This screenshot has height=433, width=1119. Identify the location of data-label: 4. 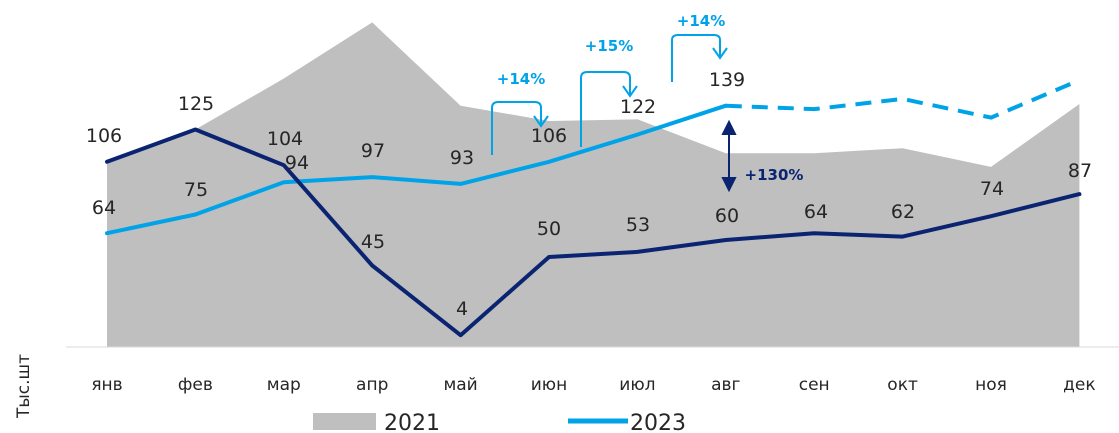
(462, 309).